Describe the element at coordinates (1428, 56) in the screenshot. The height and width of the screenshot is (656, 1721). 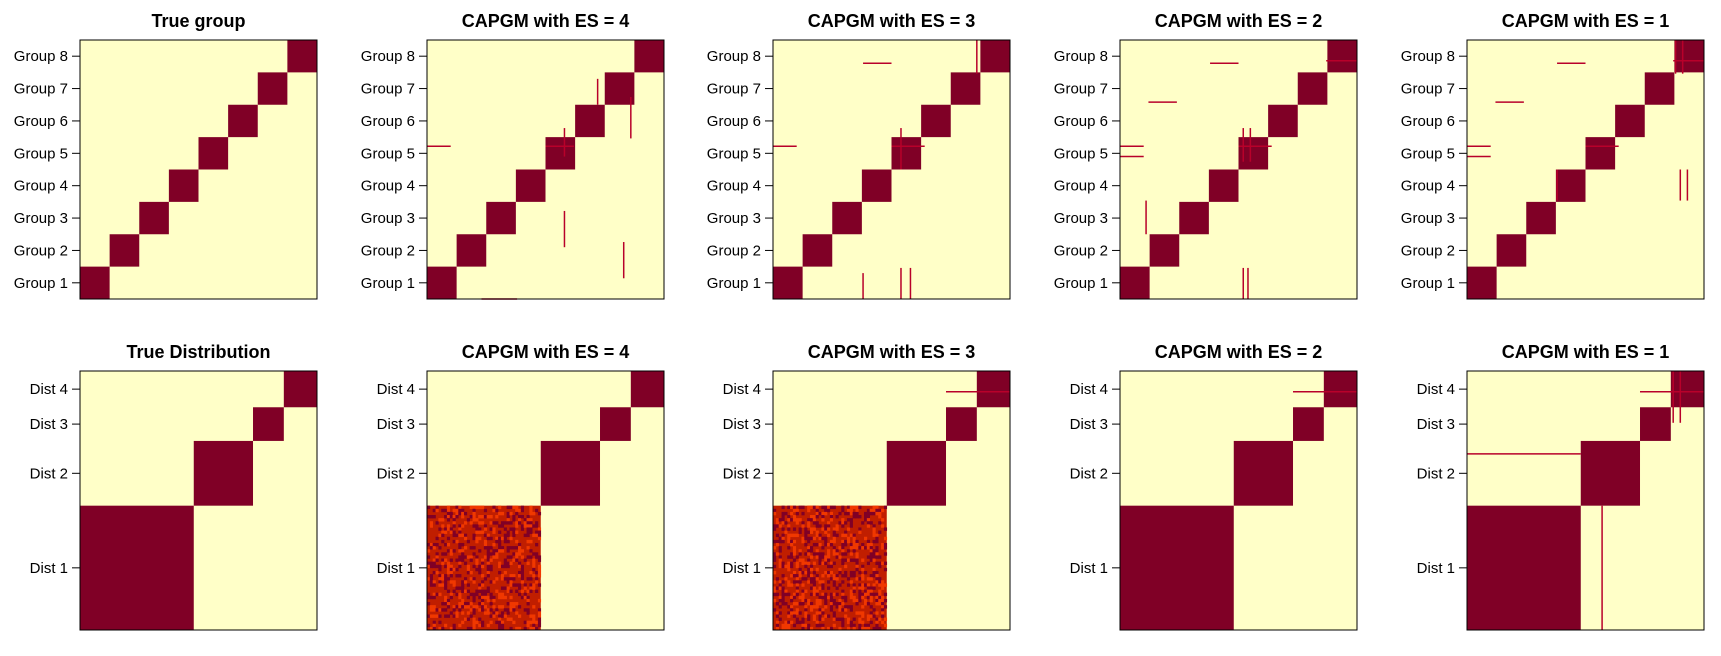
I see `y-tick-label: Group 8` at that location.